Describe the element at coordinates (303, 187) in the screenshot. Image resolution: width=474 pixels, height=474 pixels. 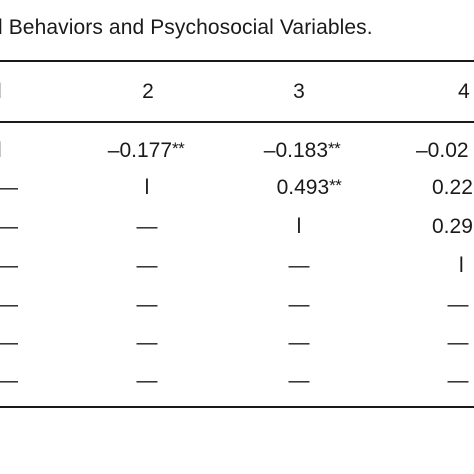
I see `cell-value: 0.493` at that location.